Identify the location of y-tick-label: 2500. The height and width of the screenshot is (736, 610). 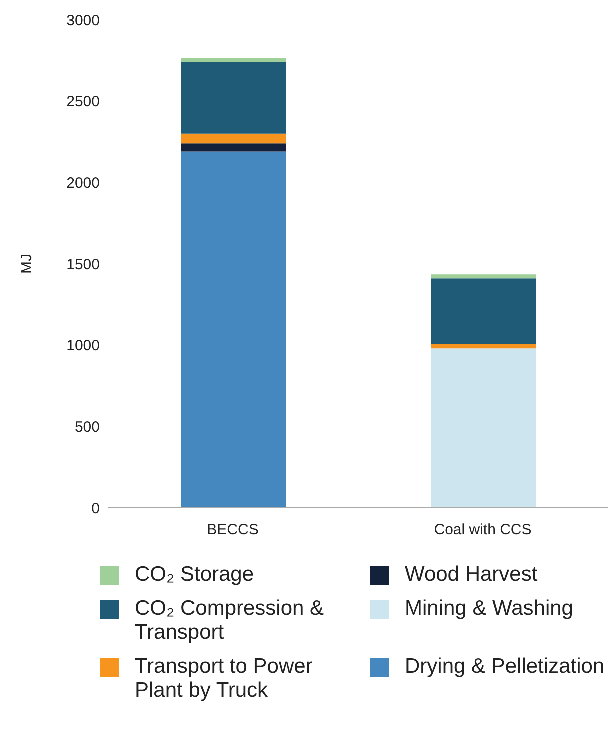
(83, 102).